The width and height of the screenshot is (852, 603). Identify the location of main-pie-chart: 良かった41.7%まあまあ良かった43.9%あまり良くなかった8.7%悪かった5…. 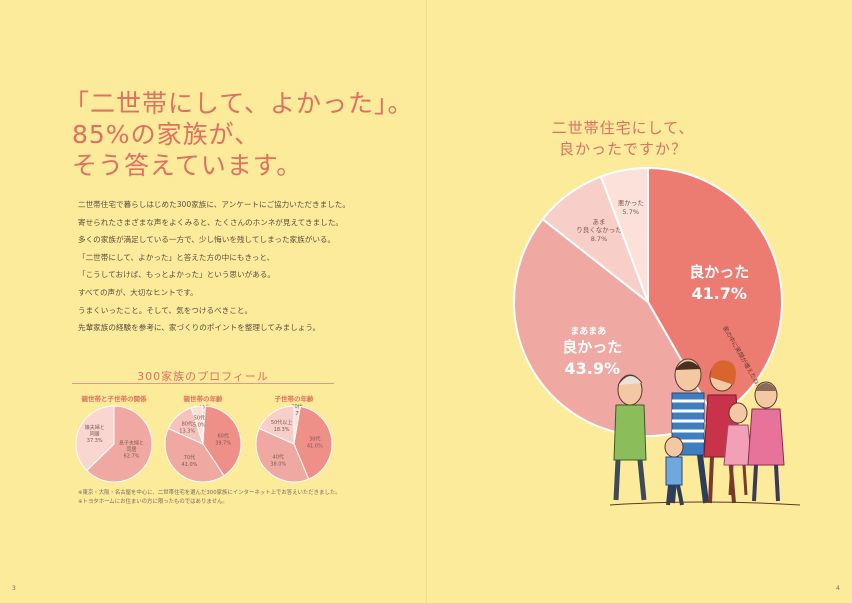
(648, 301).